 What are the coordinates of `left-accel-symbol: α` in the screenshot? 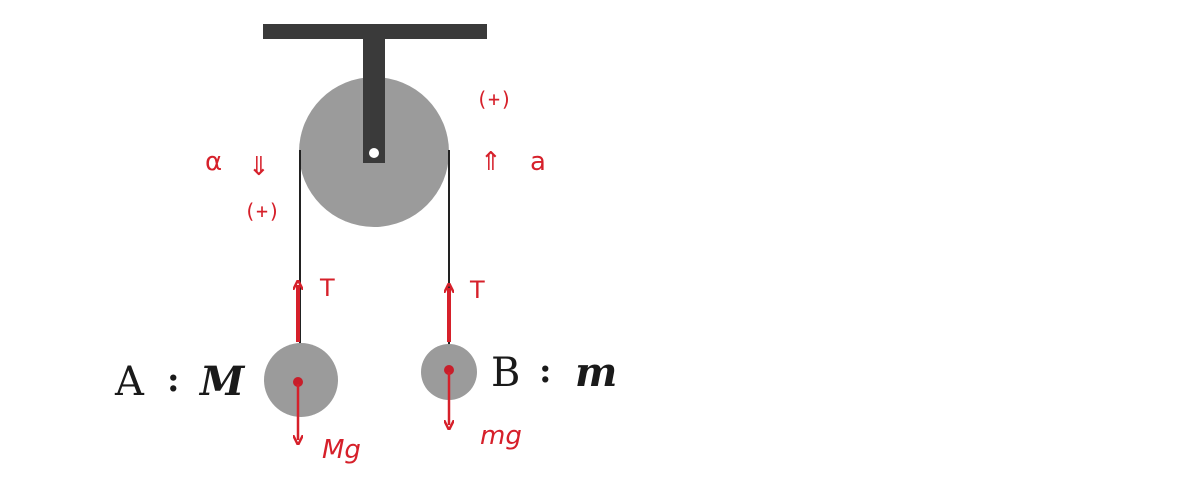 It's located at (213, 162).